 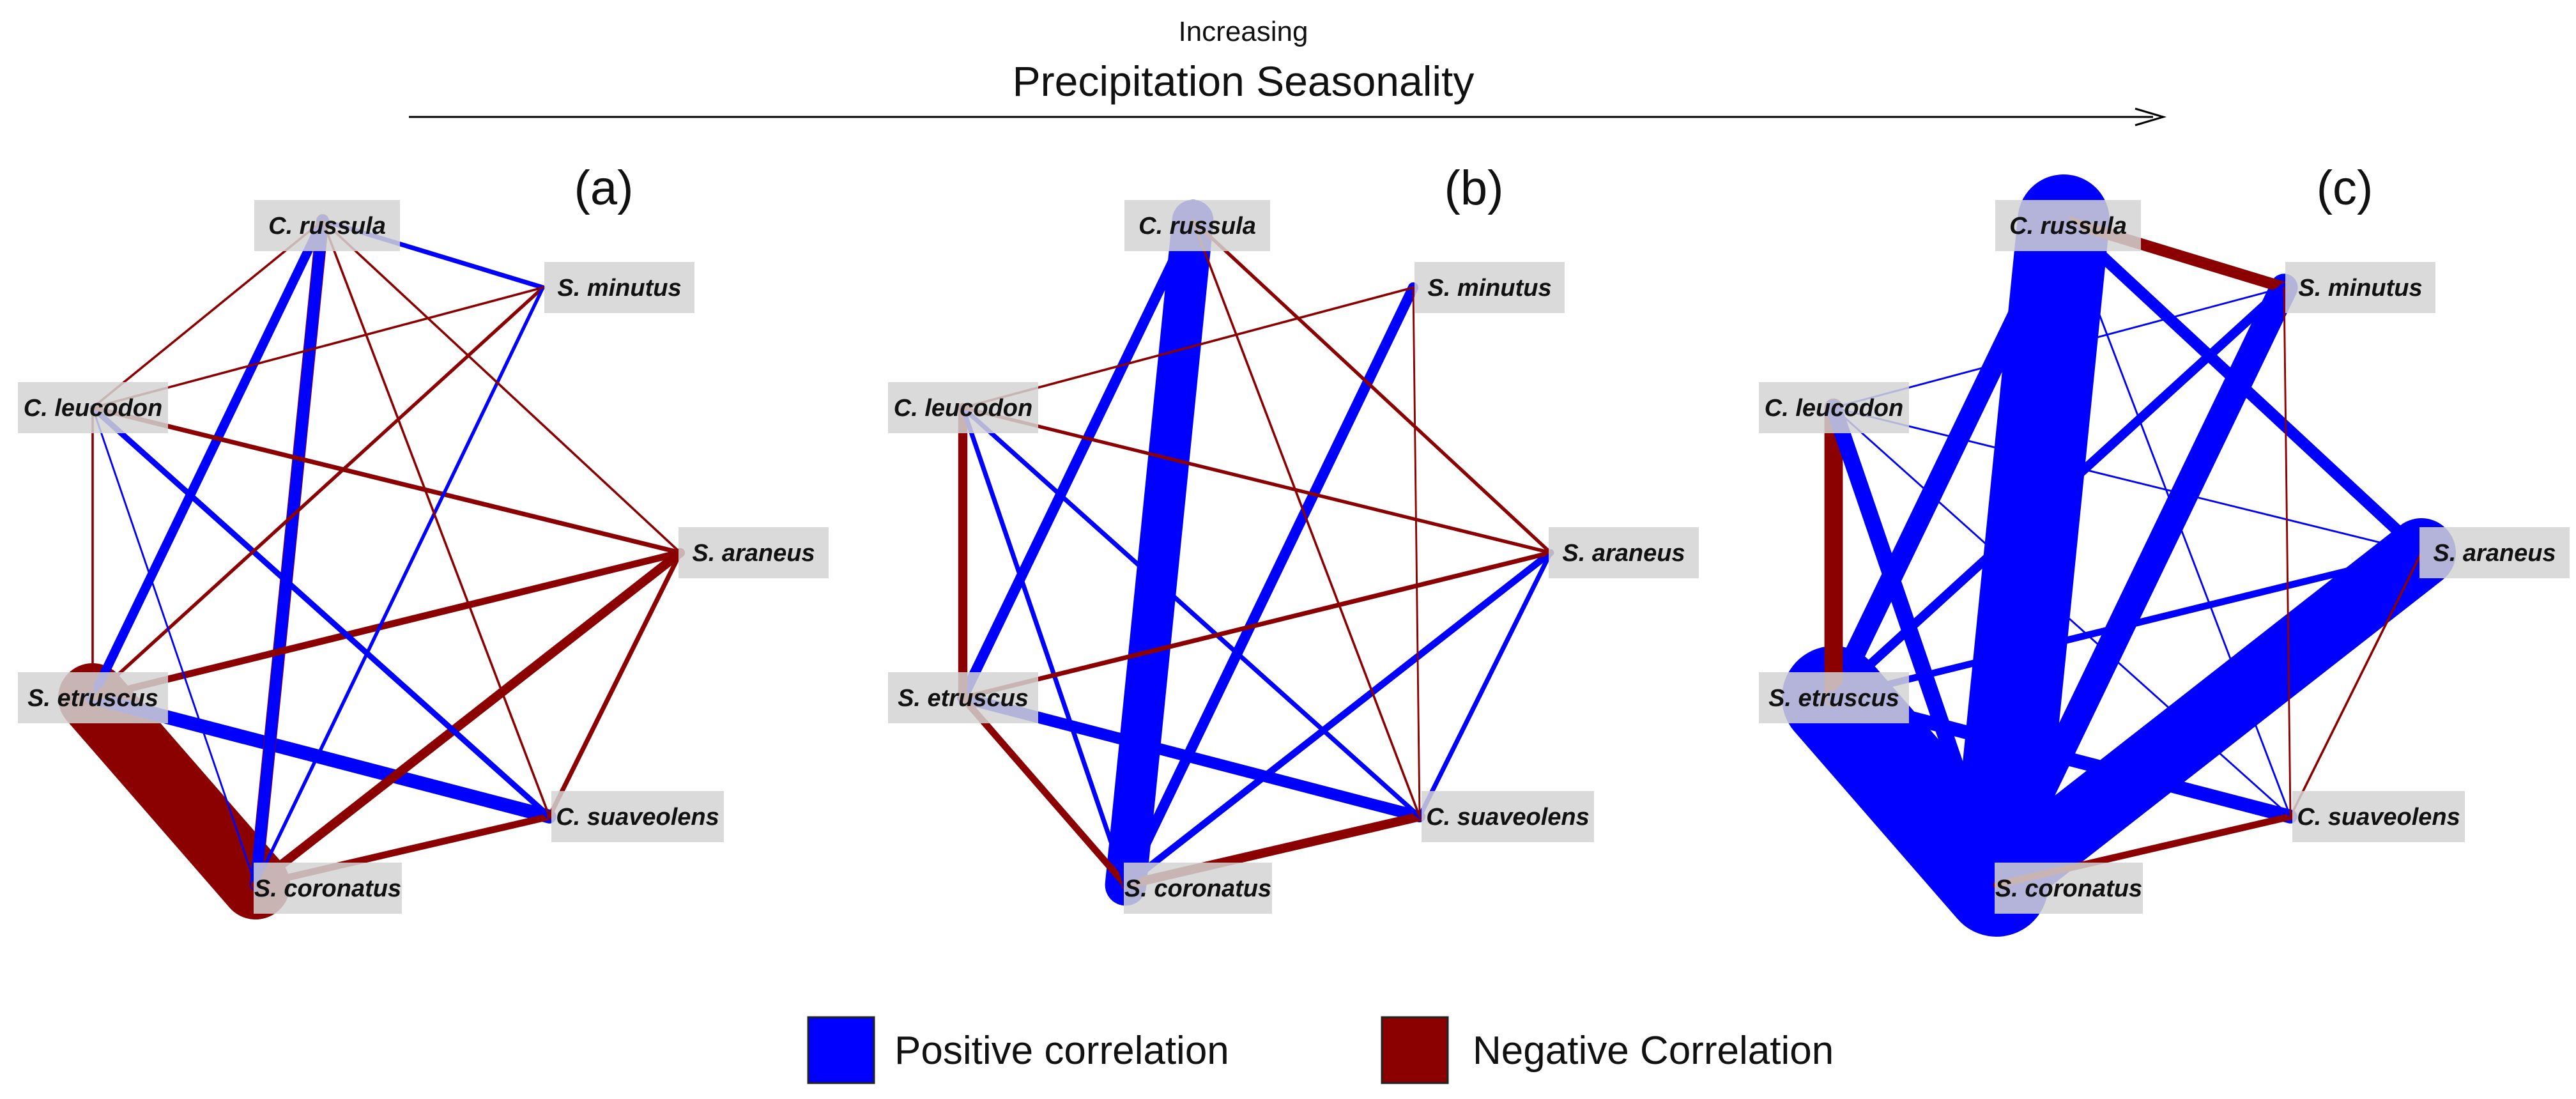 I want to click on edge-se-sa-positive, so click(x=2127, y=625).